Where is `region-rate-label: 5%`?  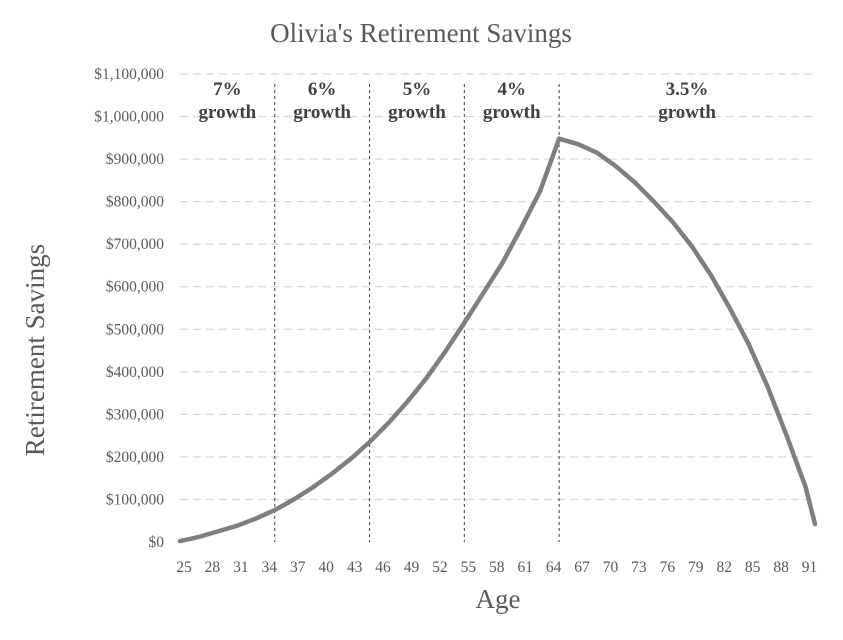 region-rate-label: 5% is located at coordinates (417, 89).